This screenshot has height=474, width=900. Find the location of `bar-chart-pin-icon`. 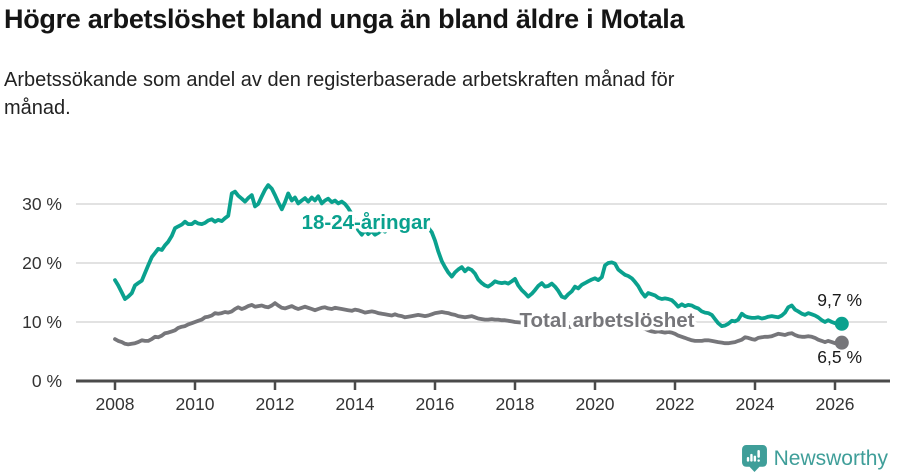

bar-chart-pin-icon is located at coordinates (754, 458).